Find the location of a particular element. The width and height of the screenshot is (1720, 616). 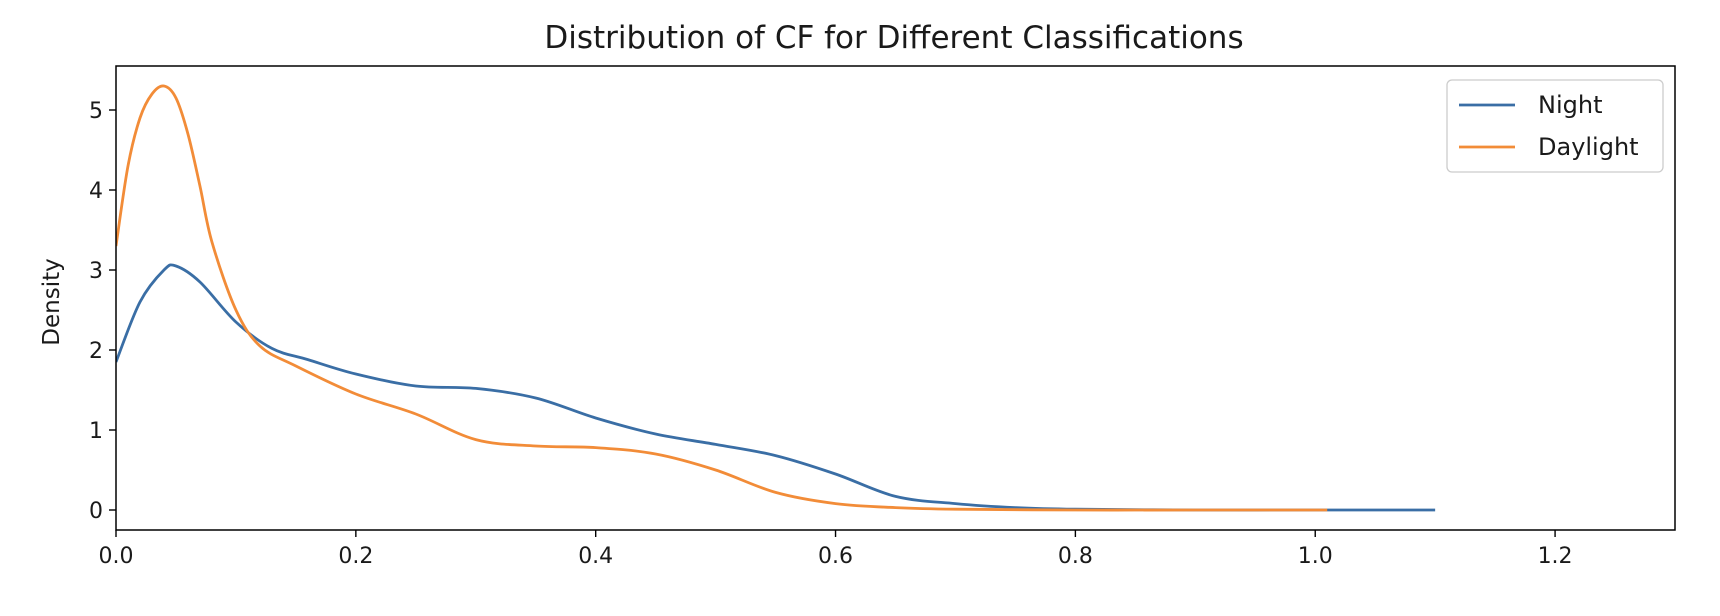

legend-box is located at coordinates (1555, 126).